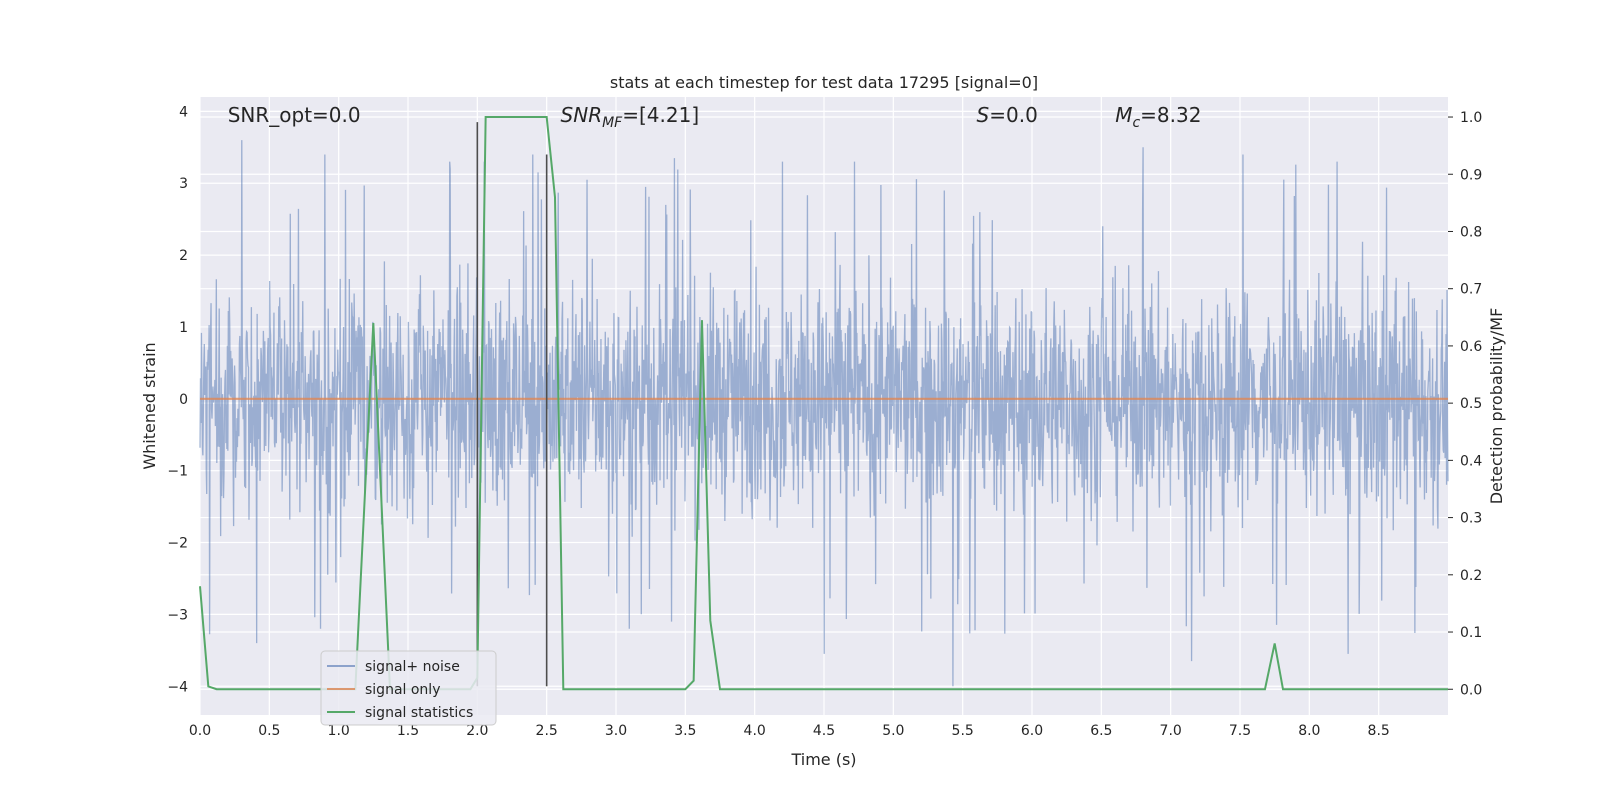 The image size is (1600, 800). Describe the element at coordinates (408, 731) in the screenshot. I see `x-tick-label: 1.5` at that location.